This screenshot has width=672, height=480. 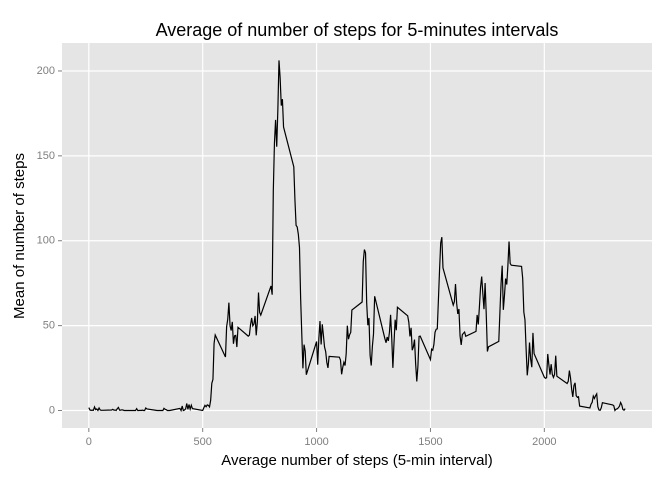 I want to click on y-tick-label: 150, so click(x=46, y=156).